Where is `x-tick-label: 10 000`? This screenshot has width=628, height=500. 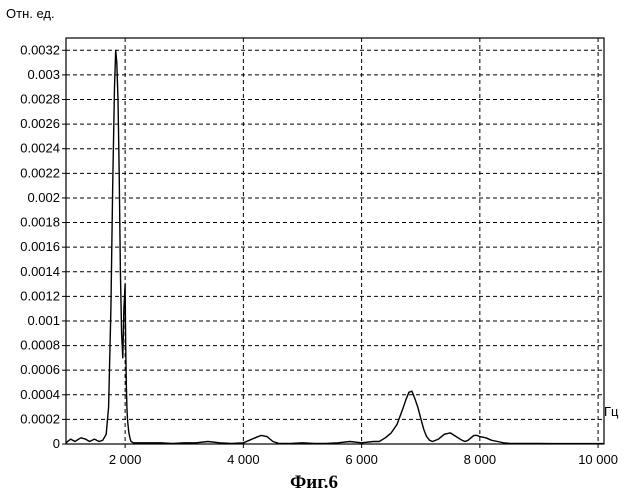
x-tick-label: 10 000 is located at coordinates (598, 459).